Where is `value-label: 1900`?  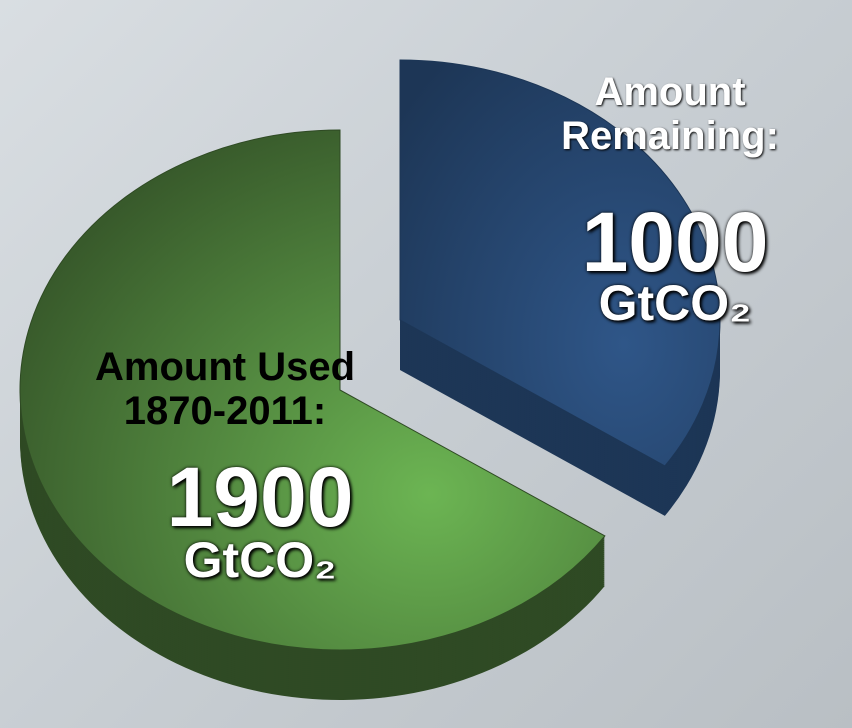
value-label: 1900 is located at coordinates (260, 497).